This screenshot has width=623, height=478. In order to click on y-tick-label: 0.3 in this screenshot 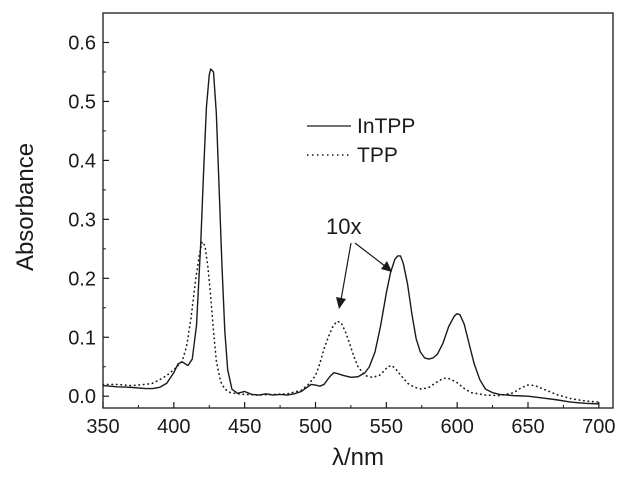, I will do `click(82, 220)`.